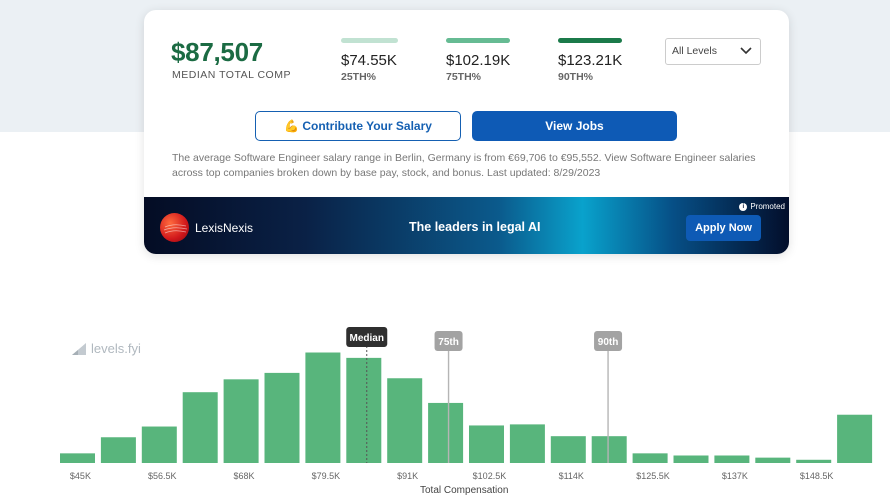 This screenshot has width=890, height=495. I want to click on percentile-90: $123.21K 90TH%, so click(590, 60).